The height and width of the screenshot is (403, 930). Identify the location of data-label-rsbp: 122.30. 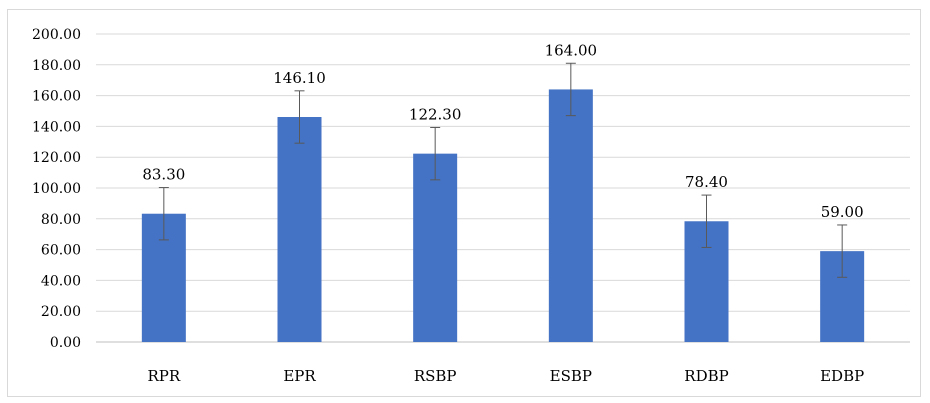
(435, 114).